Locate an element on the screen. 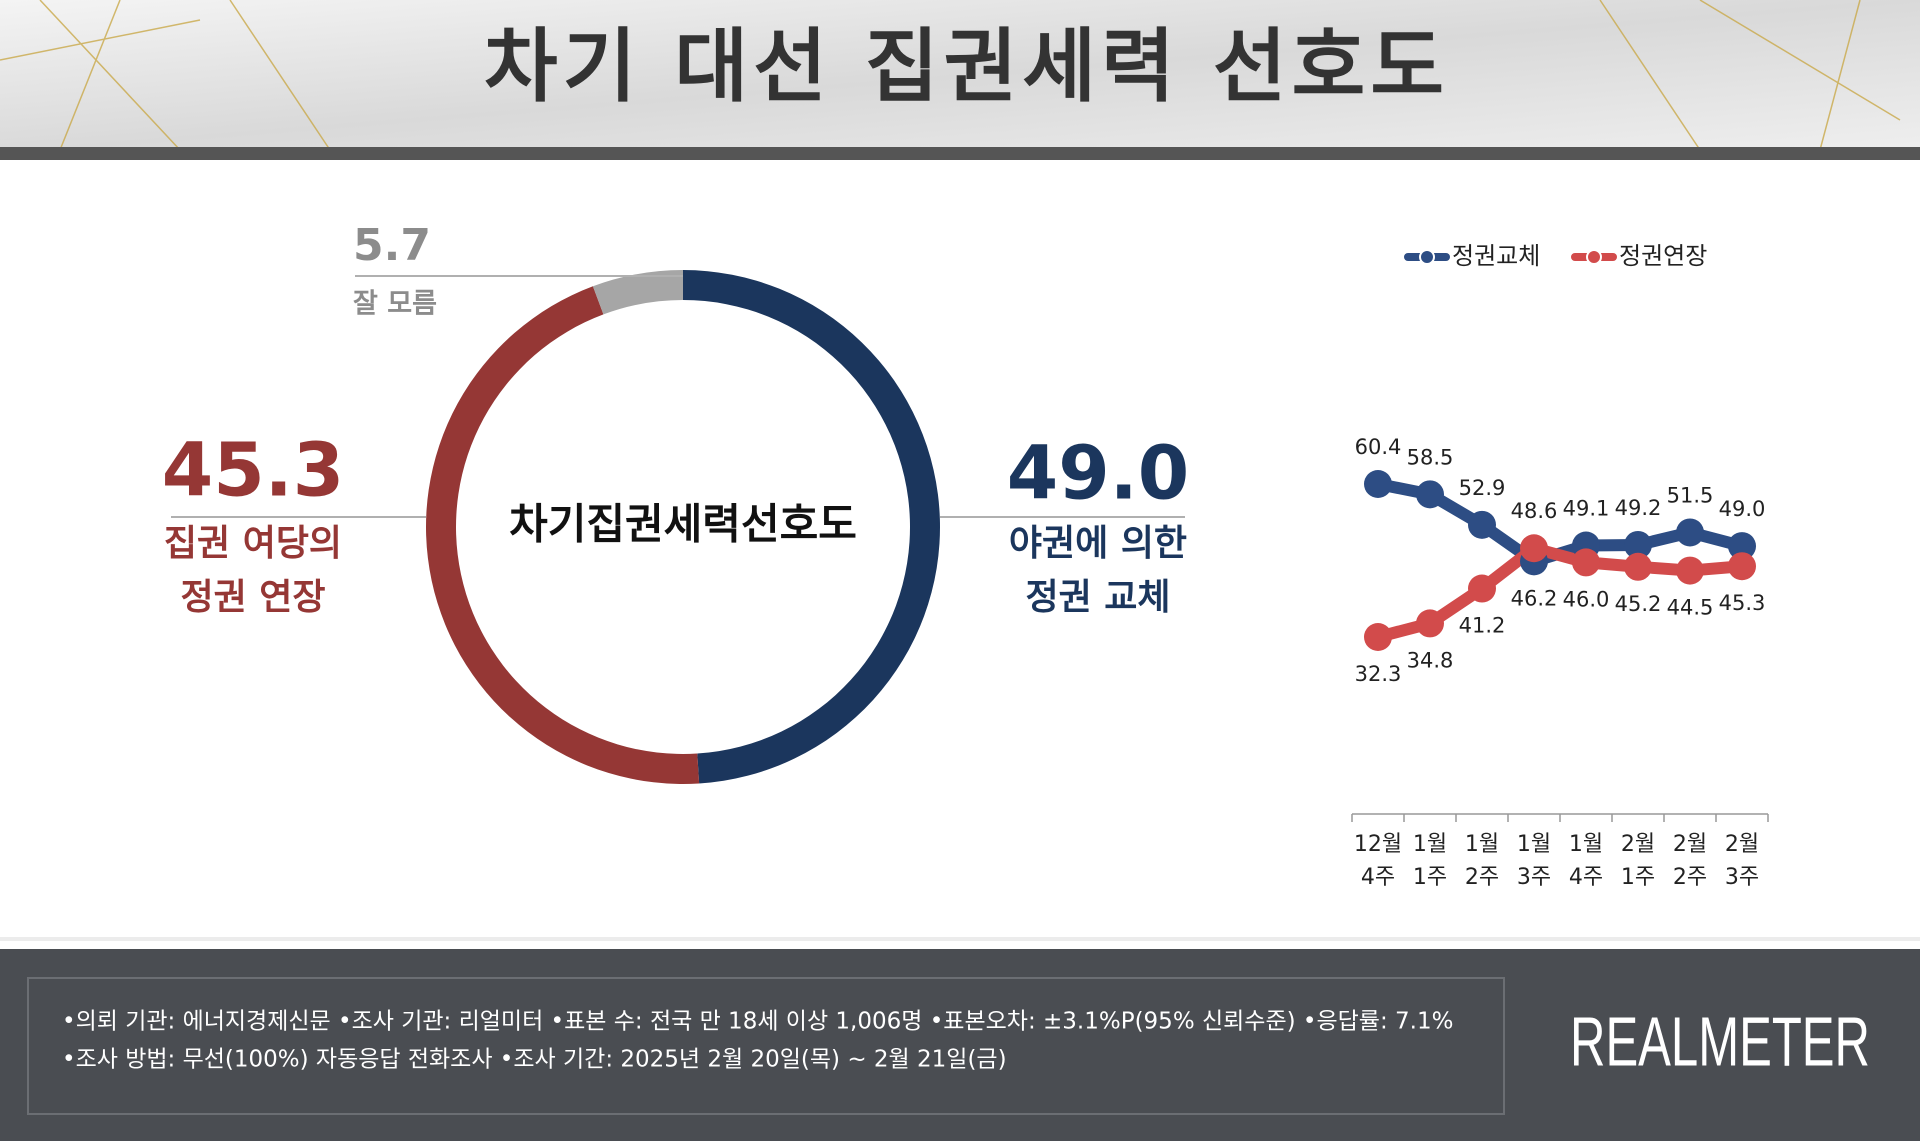  value-label: 60.4 is located at coordinates (1378, 447).